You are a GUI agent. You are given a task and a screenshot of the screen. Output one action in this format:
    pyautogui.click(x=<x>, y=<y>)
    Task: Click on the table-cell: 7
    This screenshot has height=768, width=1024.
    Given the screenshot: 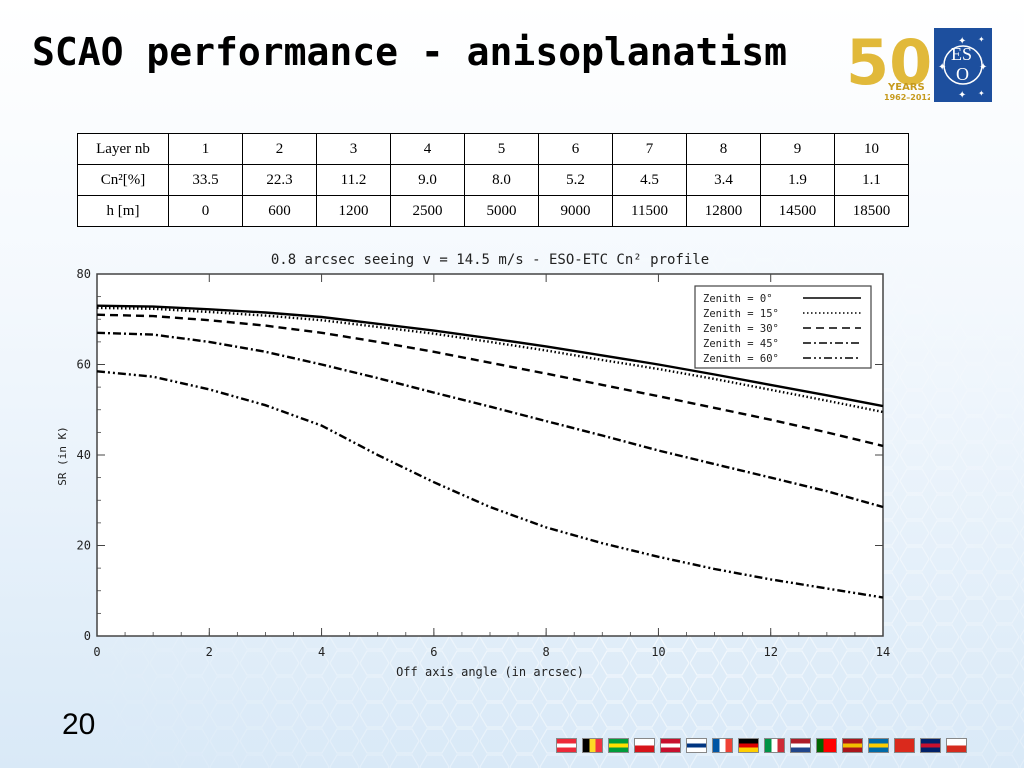 What is the action you would take?
    pyautogui.click(x=649, y=149)
    